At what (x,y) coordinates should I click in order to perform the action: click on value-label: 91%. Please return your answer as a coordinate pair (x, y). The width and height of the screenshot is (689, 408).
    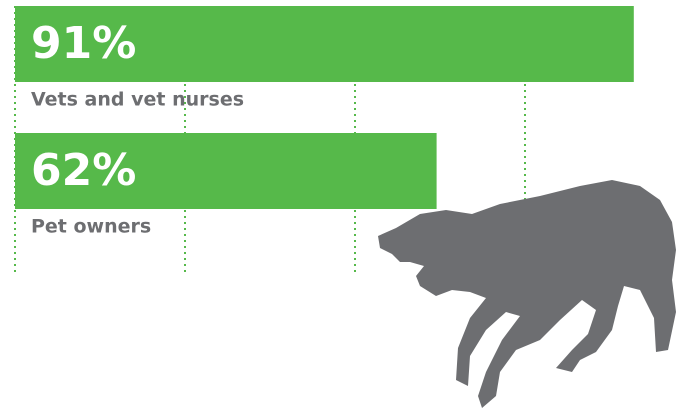
    Looking at the image, I should click on (83, 43).